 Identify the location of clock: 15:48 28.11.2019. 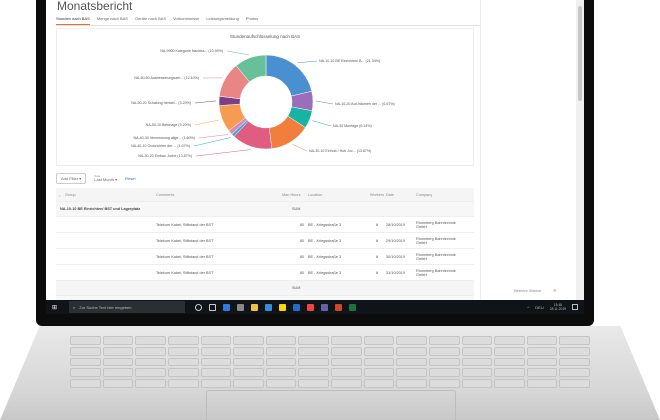
(558, 307).